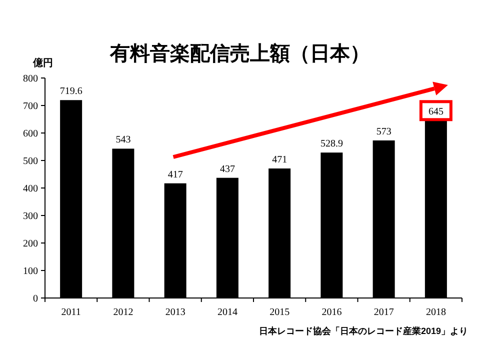 The image size is (480, 360). What do you see at coordinates (280, 160) in the screenshot?
I see `data-label: 471` at bounding box center [280, 160].